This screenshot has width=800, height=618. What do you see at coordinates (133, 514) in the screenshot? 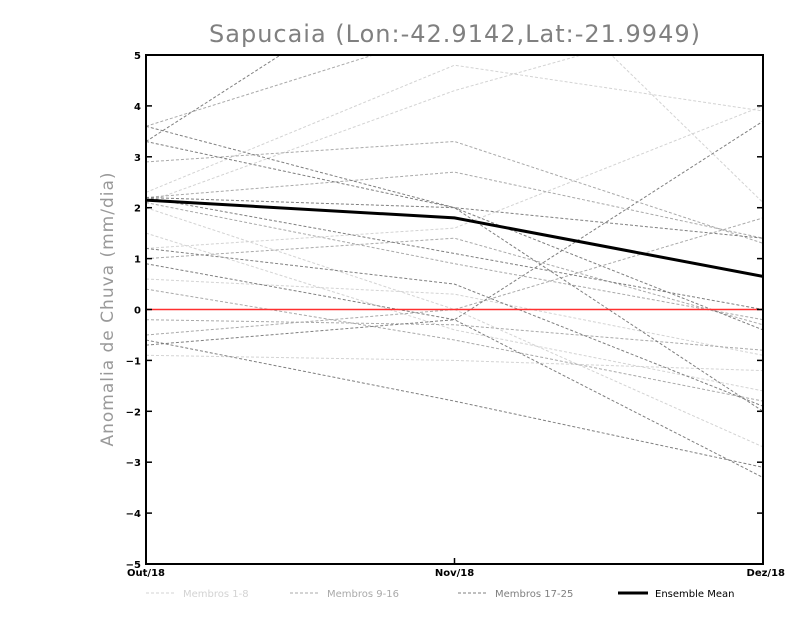
I see `y-tick-label: −4` at bounding box center [133, 514].